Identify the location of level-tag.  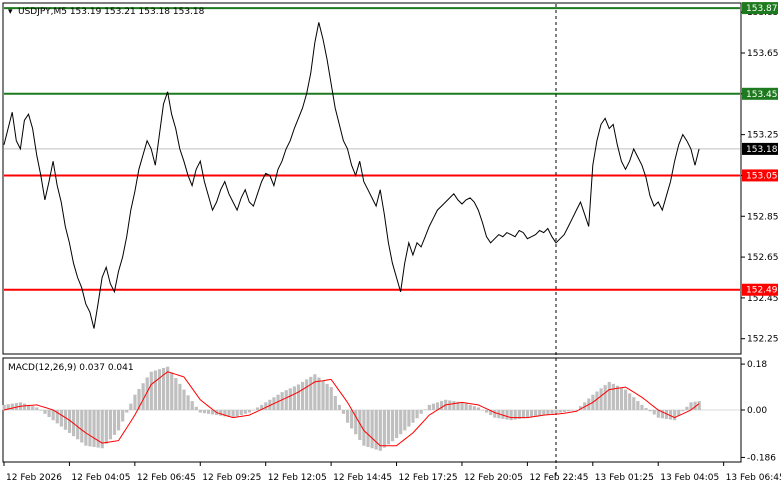
(760, 8).